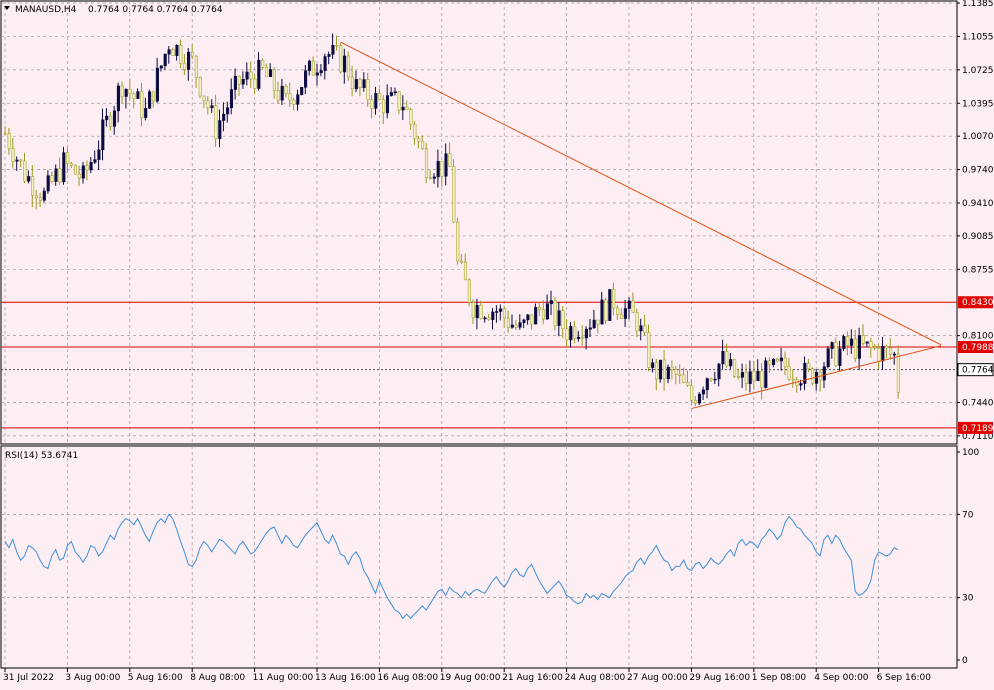  I want to click on rsi-series, so click(451, 566).